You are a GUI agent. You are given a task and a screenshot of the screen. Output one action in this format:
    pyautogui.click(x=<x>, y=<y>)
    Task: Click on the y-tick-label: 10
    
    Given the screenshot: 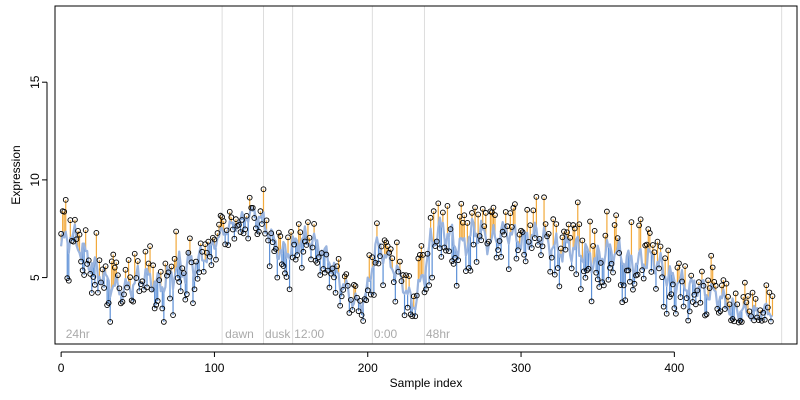 What is the action you would take?
    pyautogui.click(x=35, y=180)
    